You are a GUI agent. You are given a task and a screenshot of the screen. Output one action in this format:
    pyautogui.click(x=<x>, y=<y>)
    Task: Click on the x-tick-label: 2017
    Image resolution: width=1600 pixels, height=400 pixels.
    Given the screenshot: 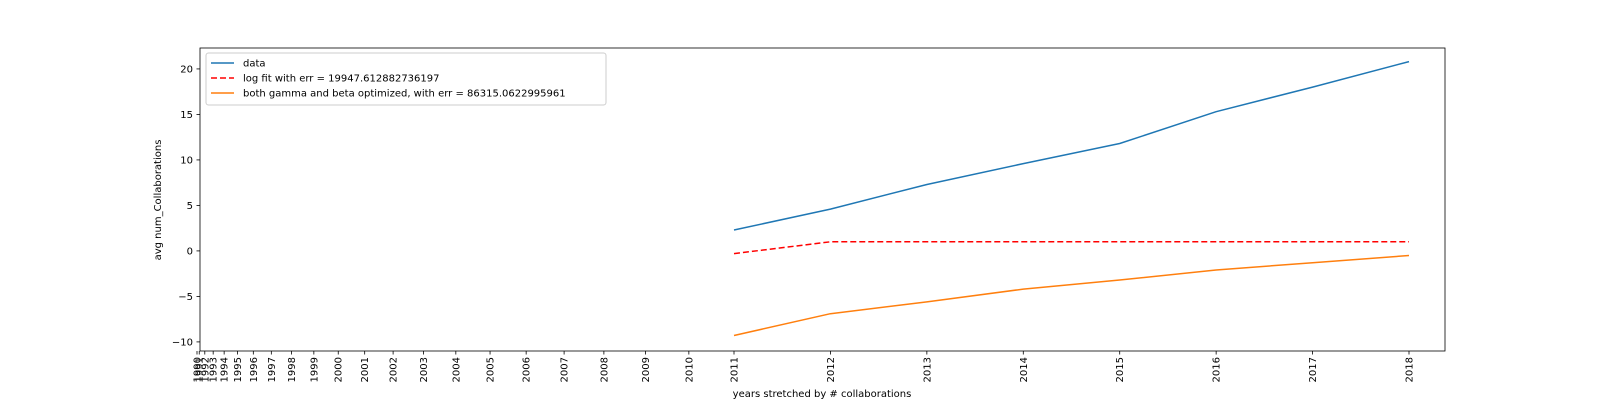 What is the action you would take?
    pyautogui.click(x=1313, y=369)
    